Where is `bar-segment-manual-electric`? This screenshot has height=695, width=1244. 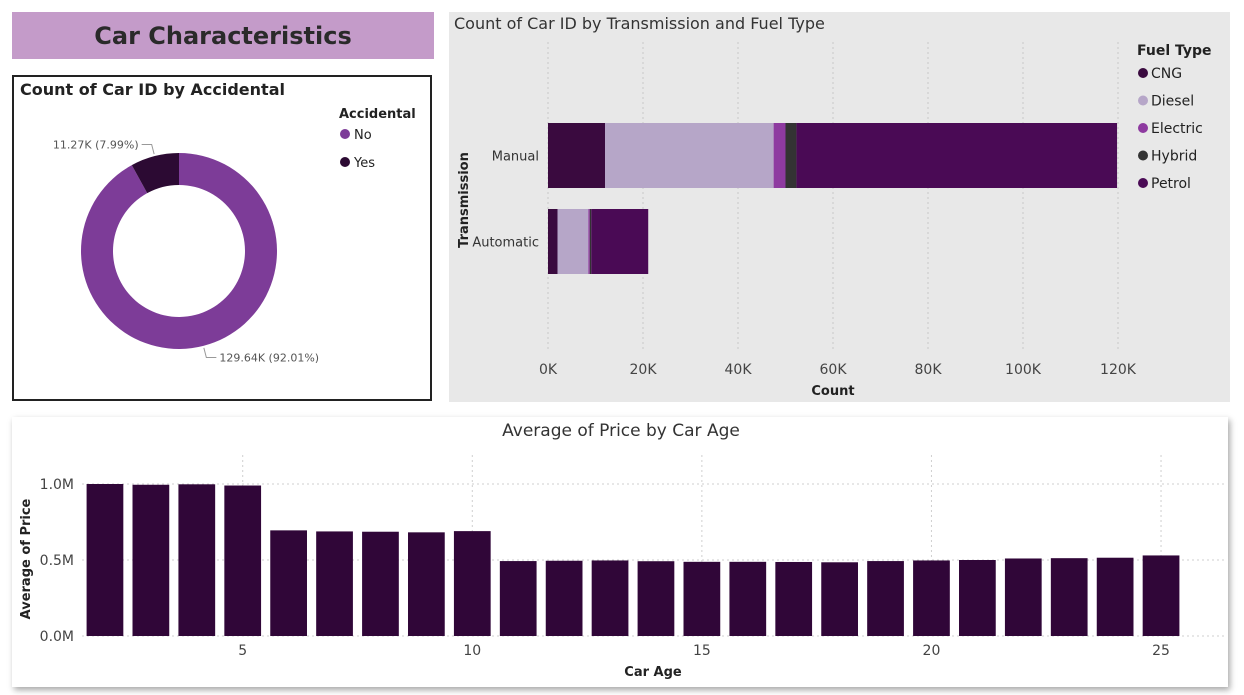
bar-segment-manual-electric is located at coordinates (779, 155).